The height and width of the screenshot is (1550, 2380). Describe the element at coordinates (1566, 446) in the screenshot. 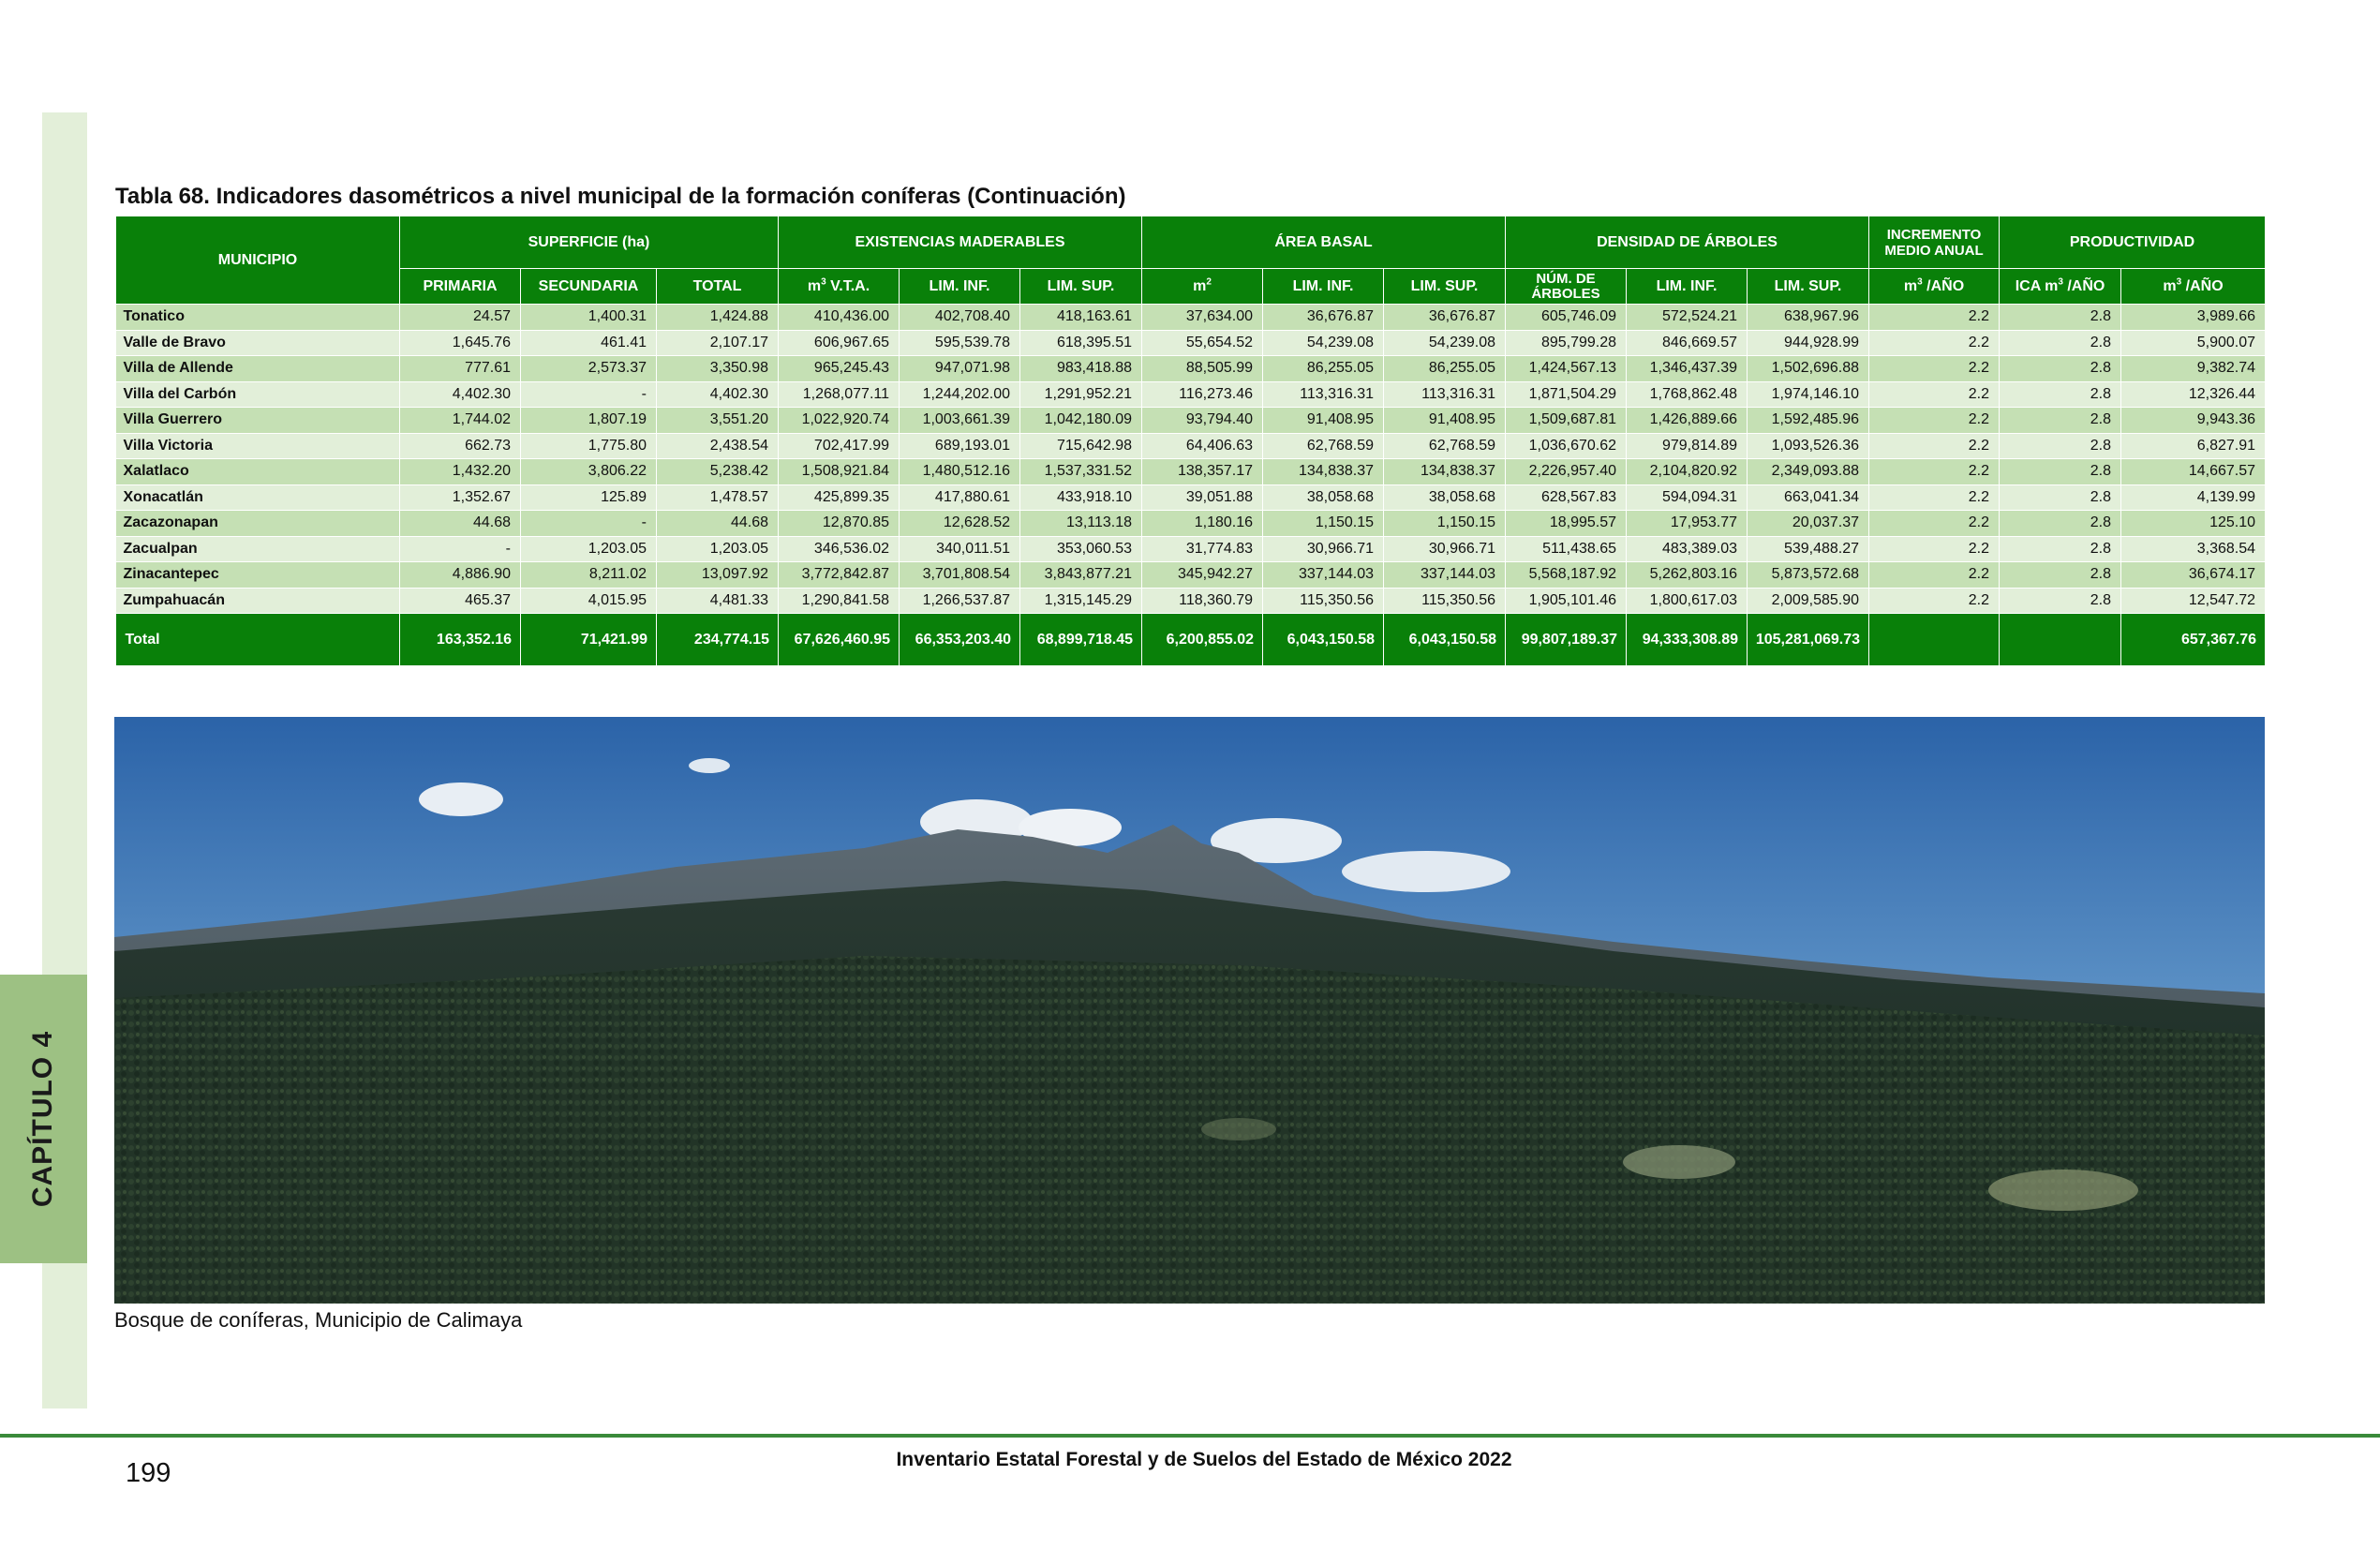

I see `value-cell: 1,036,670.62` at that location.